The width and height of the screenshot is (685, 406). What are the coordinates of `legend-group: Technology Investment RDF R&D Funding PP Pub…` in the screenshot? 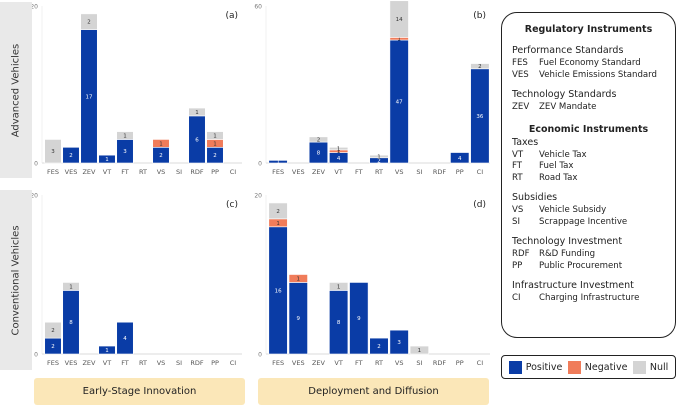 It's located at (588, 254).